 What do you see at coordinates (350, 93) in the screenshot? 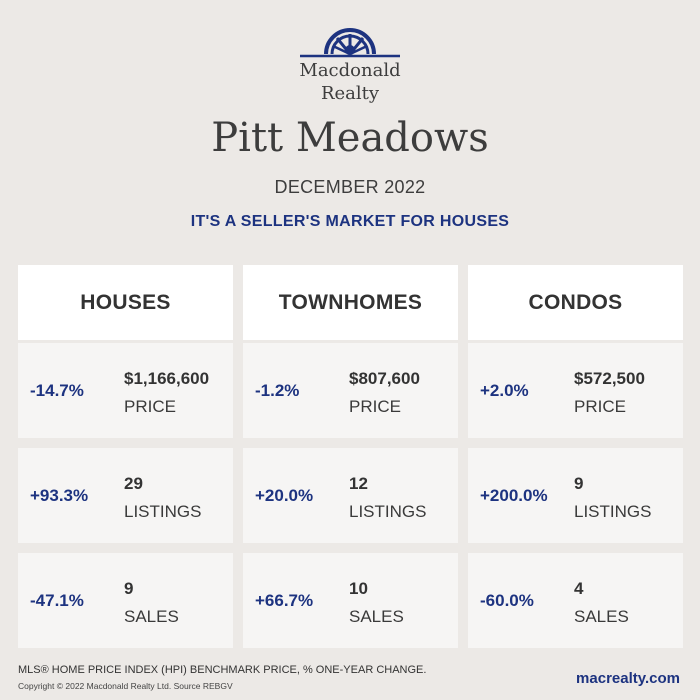
I see `brand-name-line2: Realty` at bounding box center [350, 93].